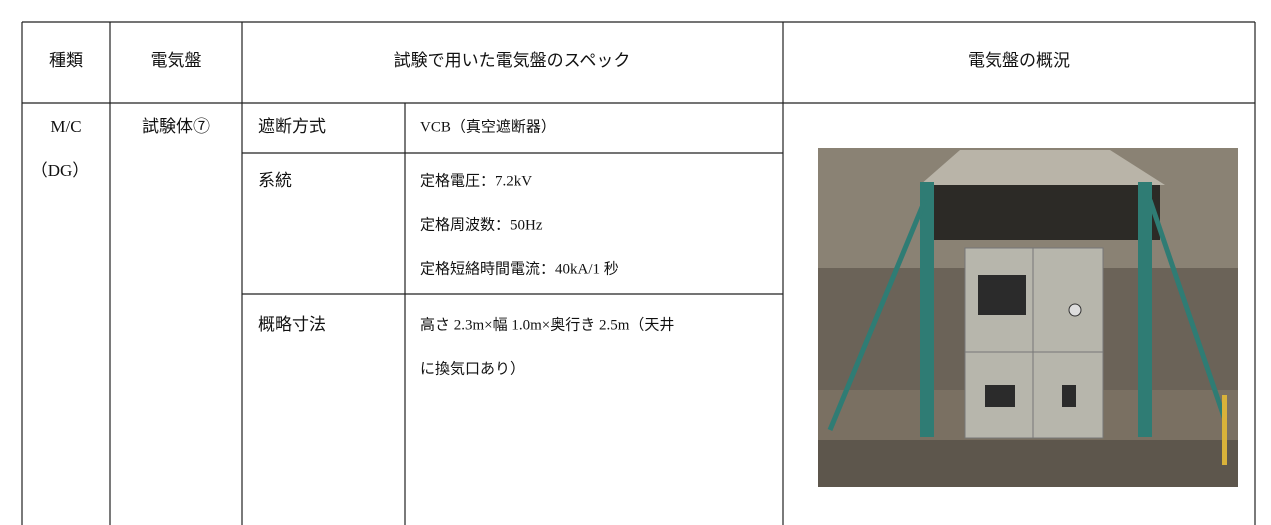  Describe the element at coordinates (488, 126) in the screenshot. I see `spec-value: VCB（真空遮断器）` at that location.